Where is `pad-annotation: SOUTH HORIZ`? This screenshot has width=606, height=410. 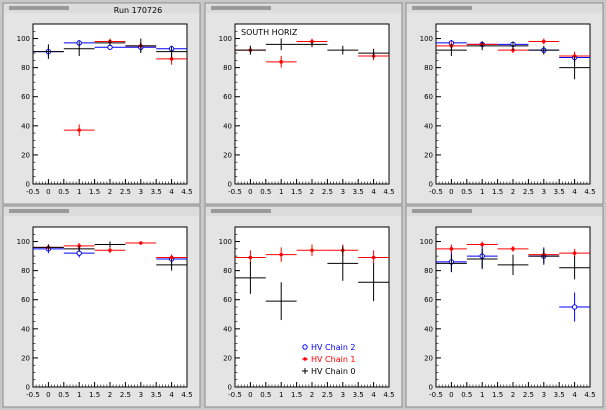
pad-annotation: SOUTH HORIZ is located at coordinates (269, 32).